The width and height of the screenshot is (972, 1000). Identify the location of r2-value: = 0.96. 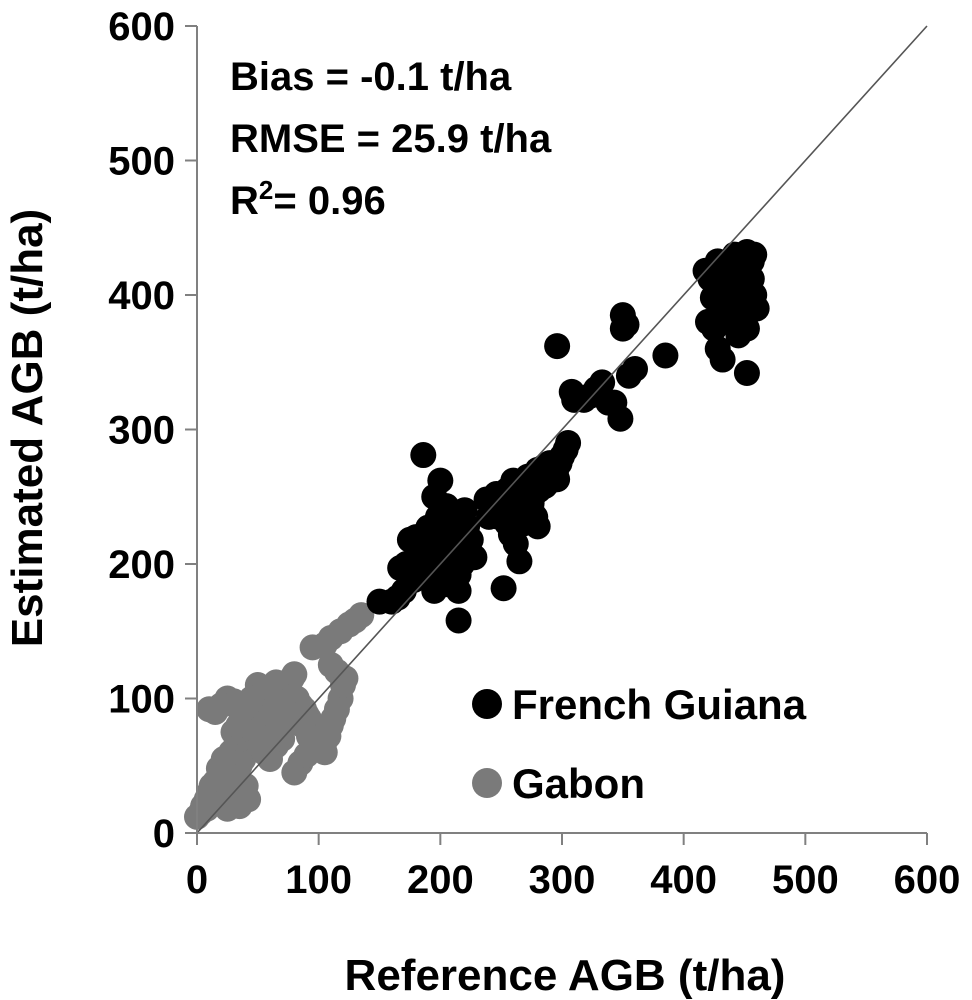
(329, 201).